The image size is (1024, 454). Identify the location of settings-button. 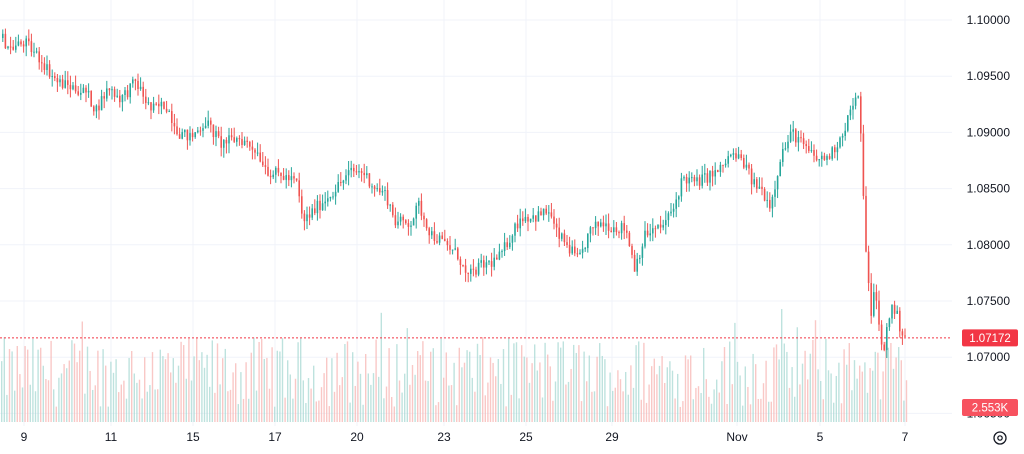
(1000, 438).